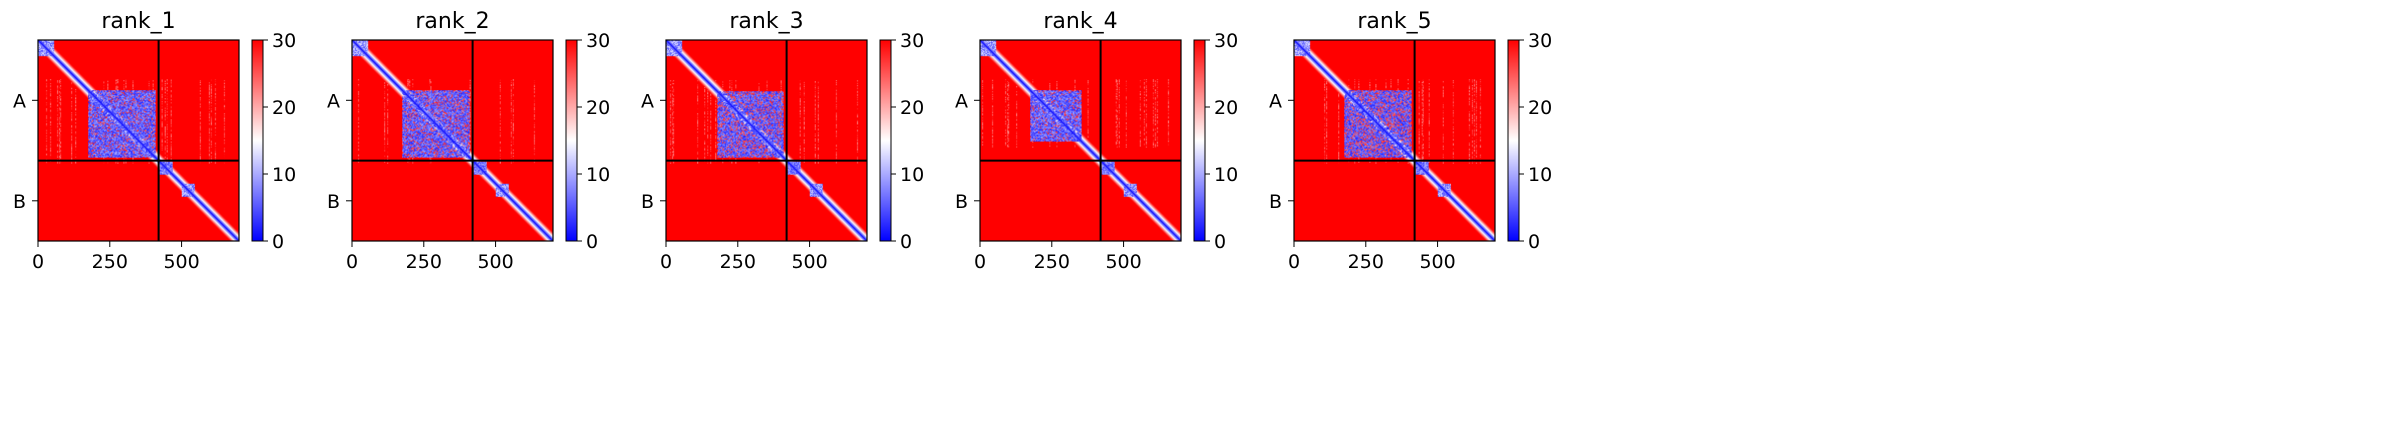 This screenshot has height=442, width=2401. Describe the element at coordinates (1080, 21) in the screenshot. I see `panel-title: rank_4` at that location.